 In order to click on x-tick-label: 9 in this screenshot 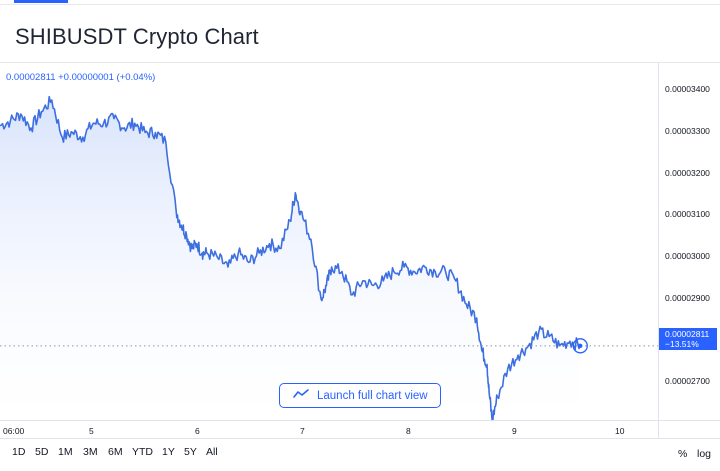, I will do `click(514, 431)`.